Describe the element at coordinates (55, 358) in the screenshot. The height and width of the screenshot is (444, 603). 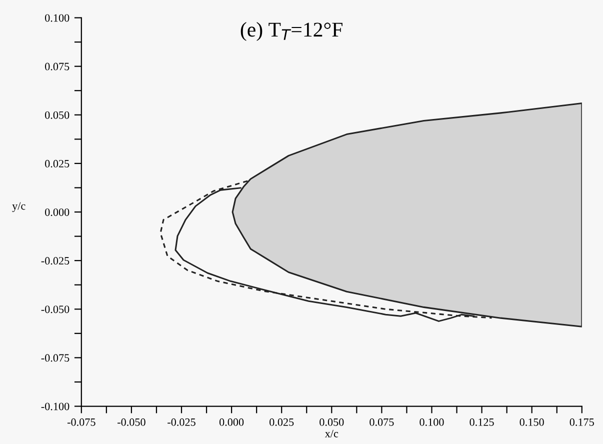
I see `y-tick-label: -0.075` at that location.